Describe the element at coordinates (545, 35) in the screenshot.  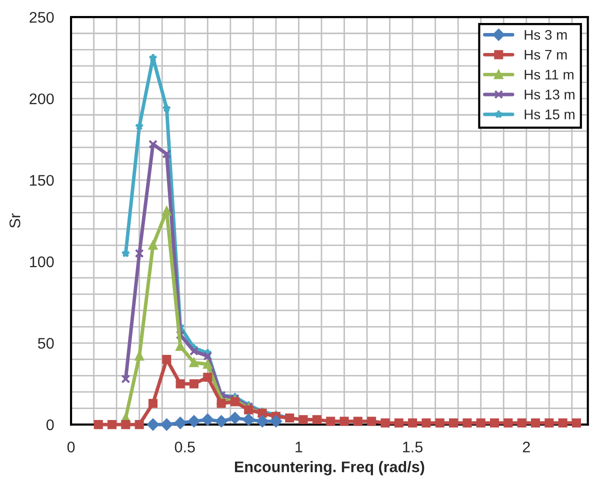
I see `legend-label: Hs 3 m` at that location.